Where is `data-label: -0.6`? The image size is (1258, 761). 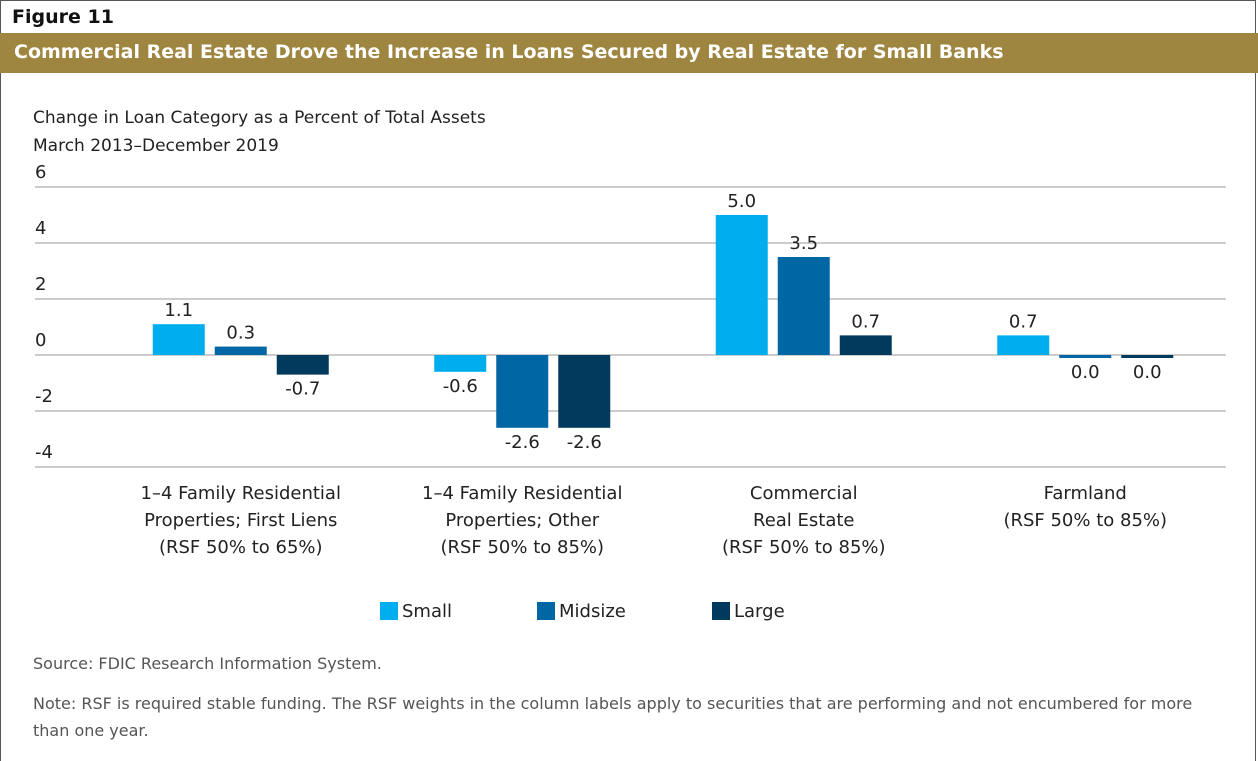
data-label: -0.6 is located at coordinates (460, 386).